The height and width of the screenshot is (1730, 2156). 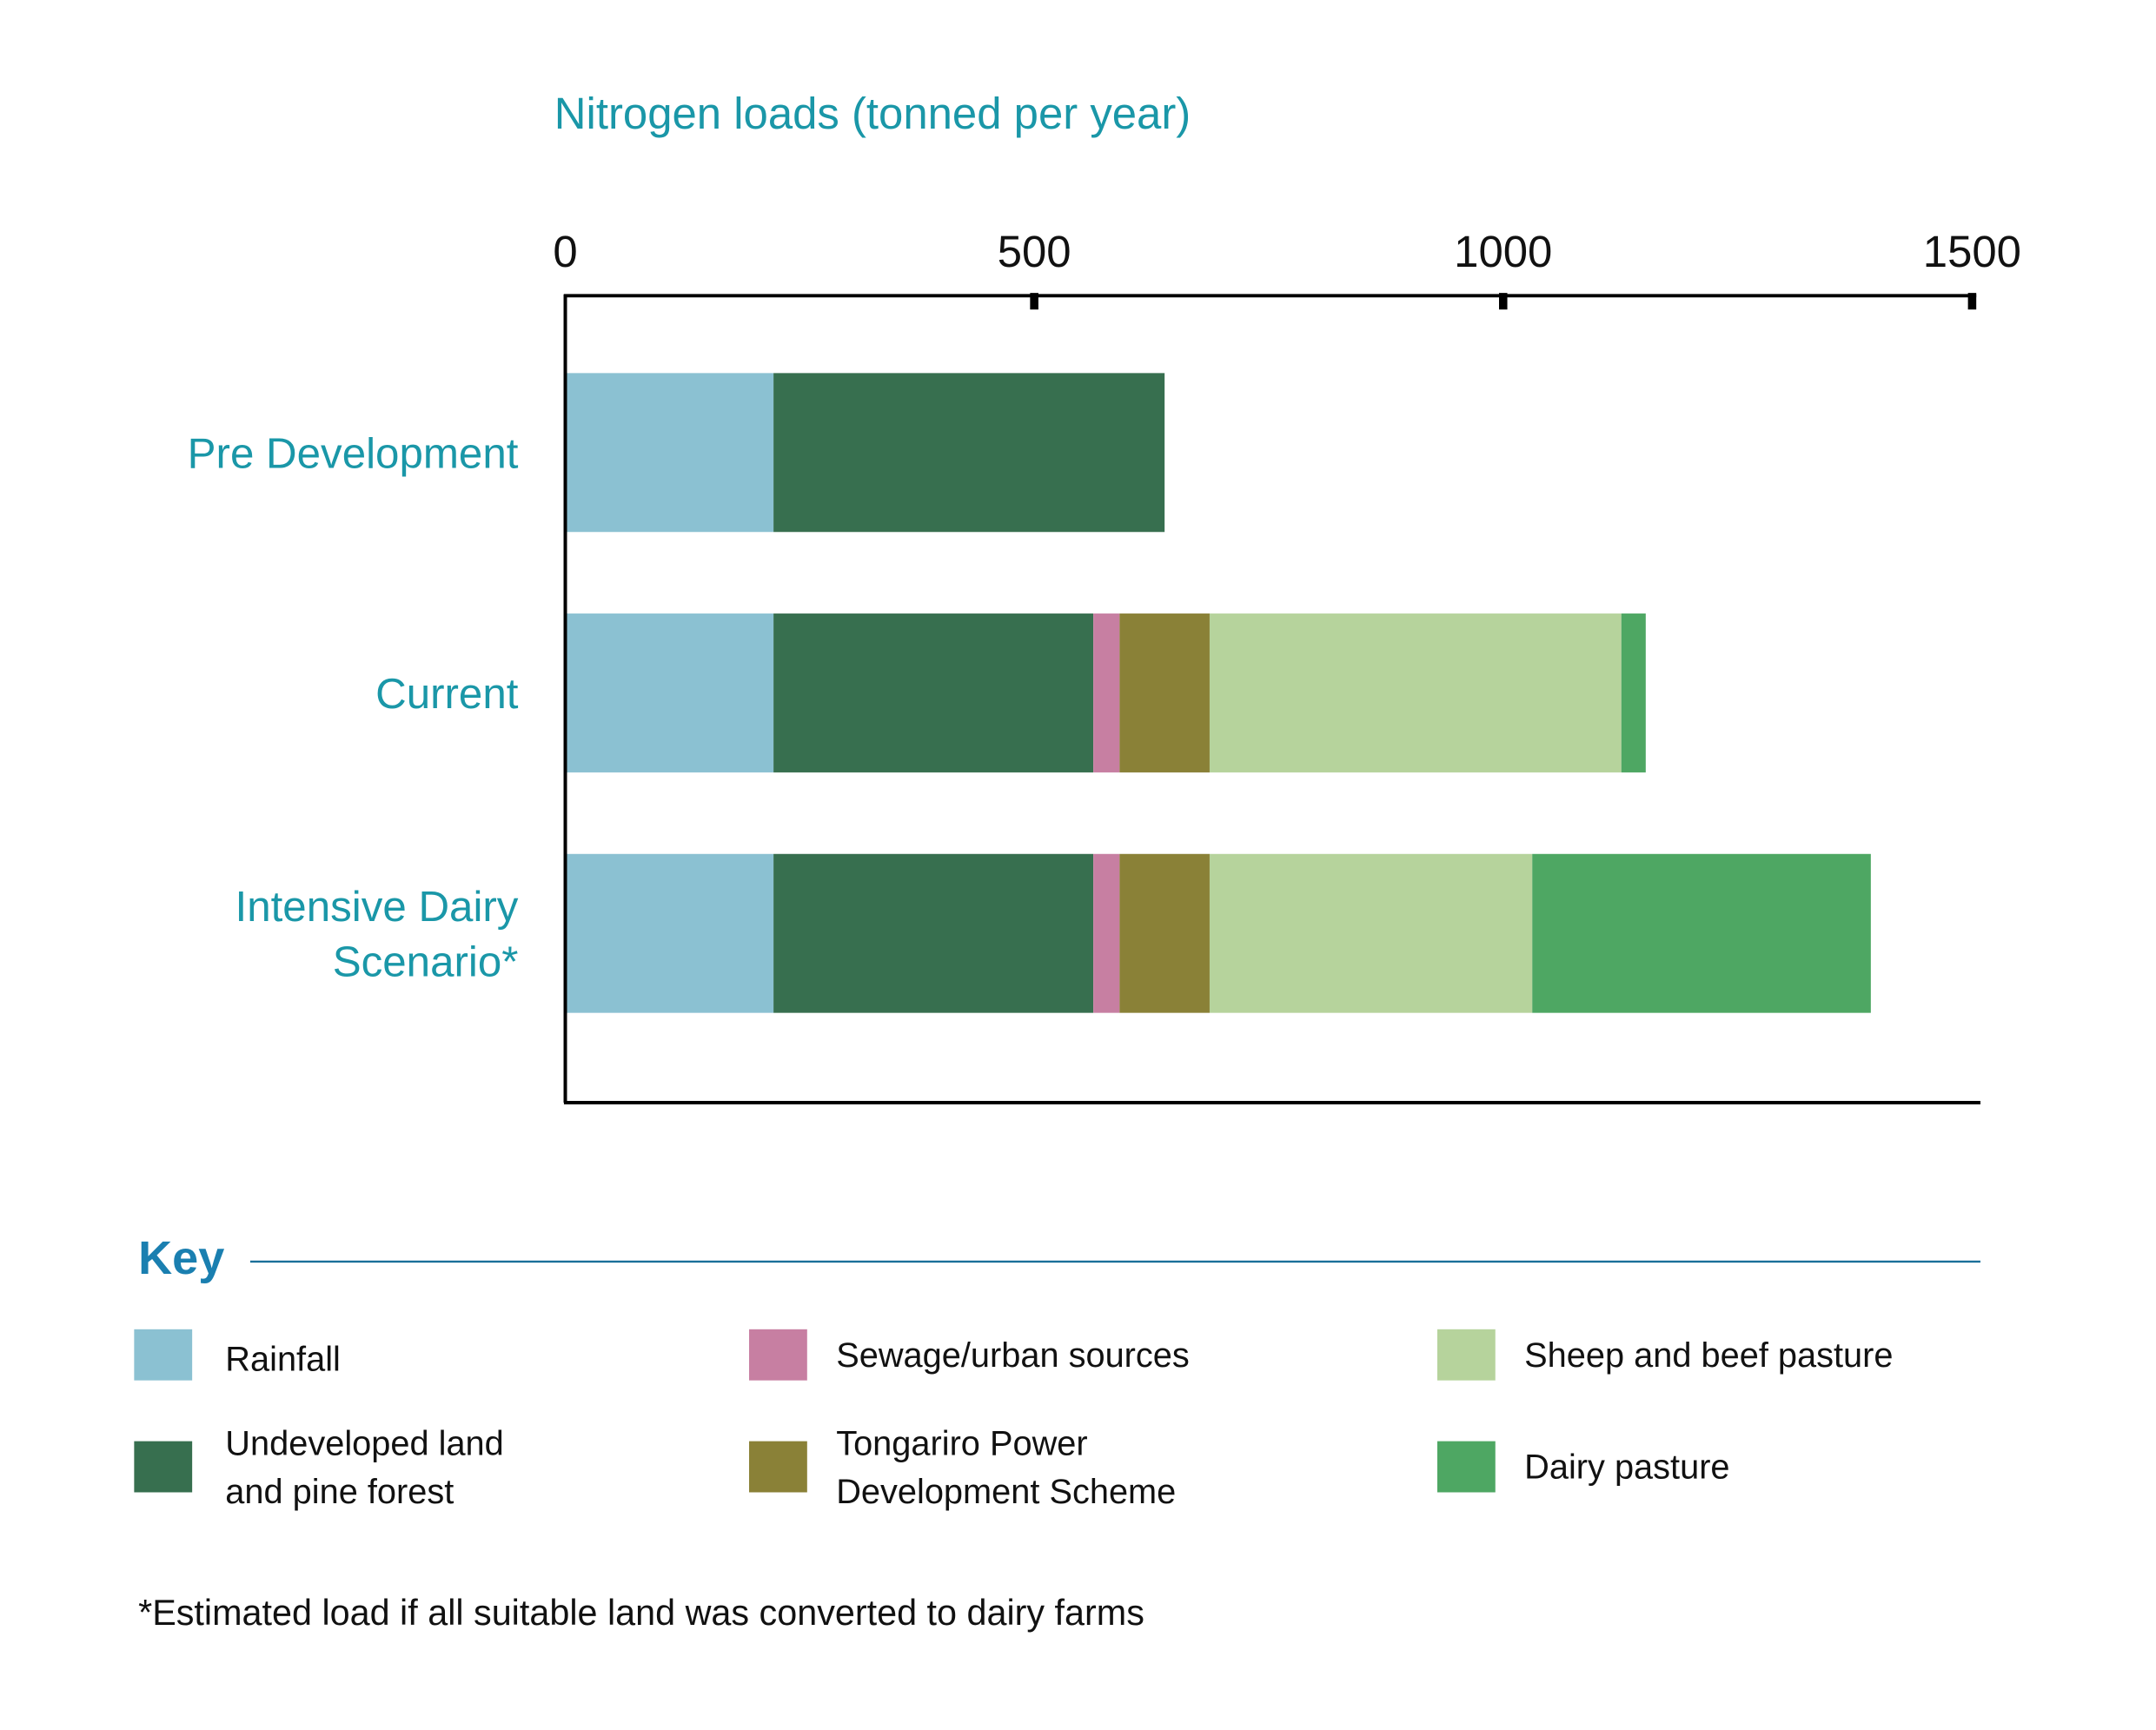 What do you see at coordinates (377, 907) in the screenshot?
I see `category-label: Intensive Dairy` at bounding box center [377, 907].